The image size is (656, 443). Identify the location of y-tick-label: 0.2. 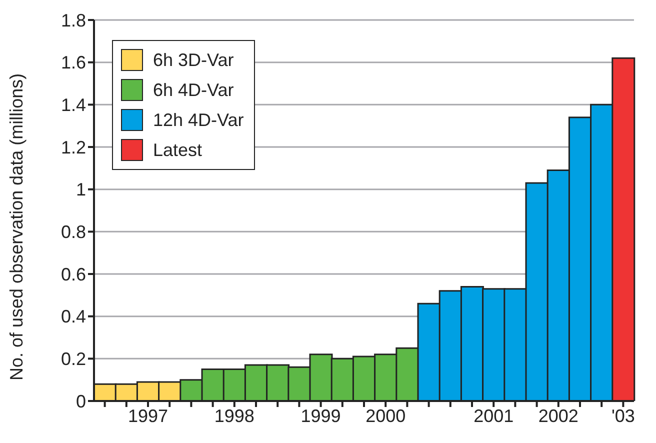
(73, 359).